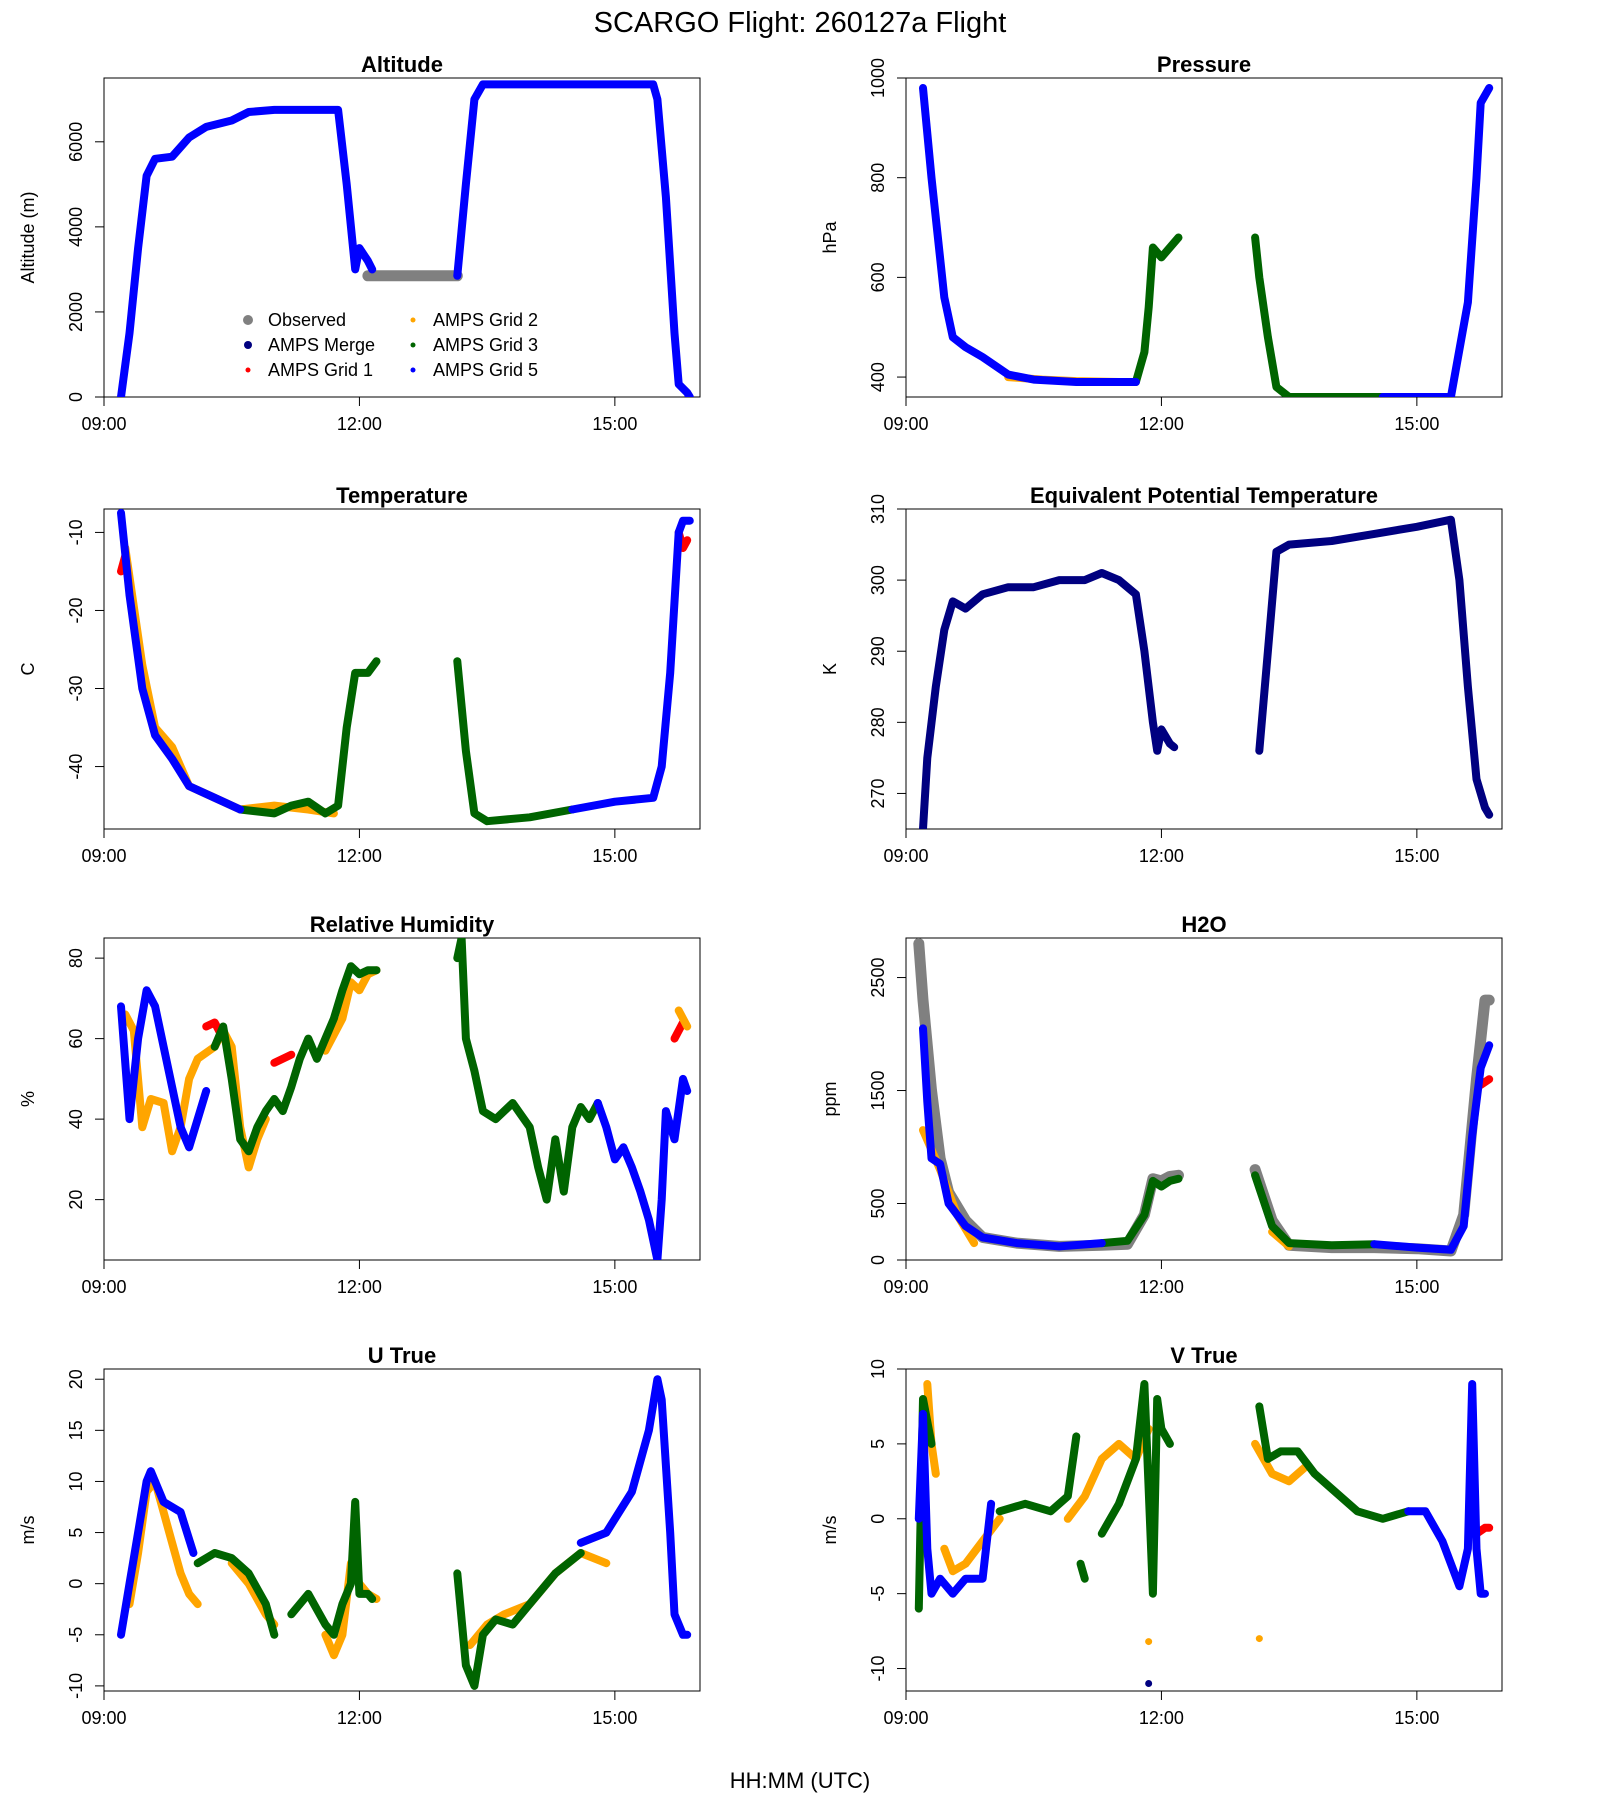 This screenshot has height=1800, width=1600. Describe the element at coordinates (1149, 1684) in the screenshot. I see `v-true-point-amps-merge` at that location.